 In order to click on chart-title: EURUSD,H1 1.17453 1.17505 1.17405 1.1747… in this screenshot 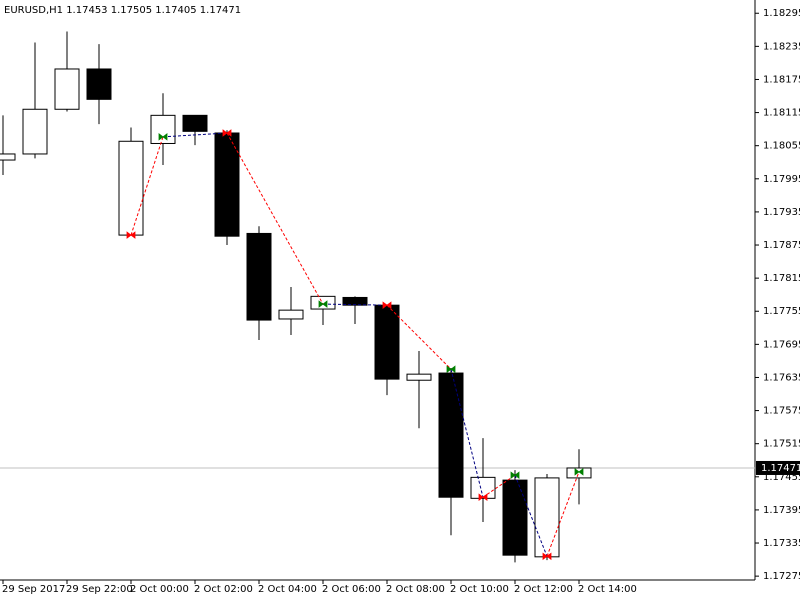, I will do `click(122, 10)`.